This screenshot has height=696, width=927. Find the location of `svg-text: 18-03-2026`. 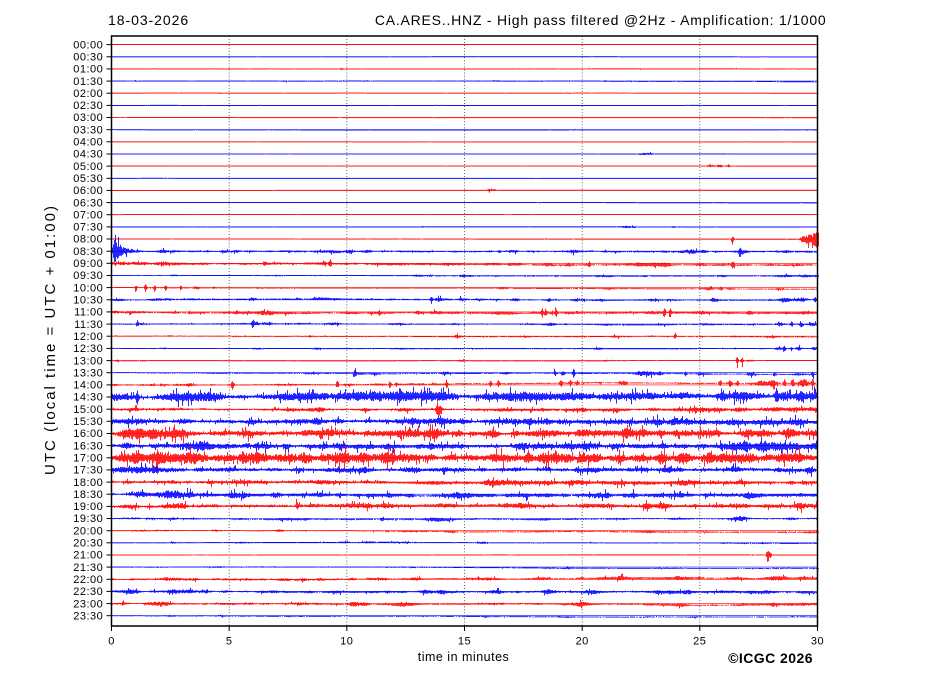

svg-text: 18-03-2026 is located at coordinates (148, 20).